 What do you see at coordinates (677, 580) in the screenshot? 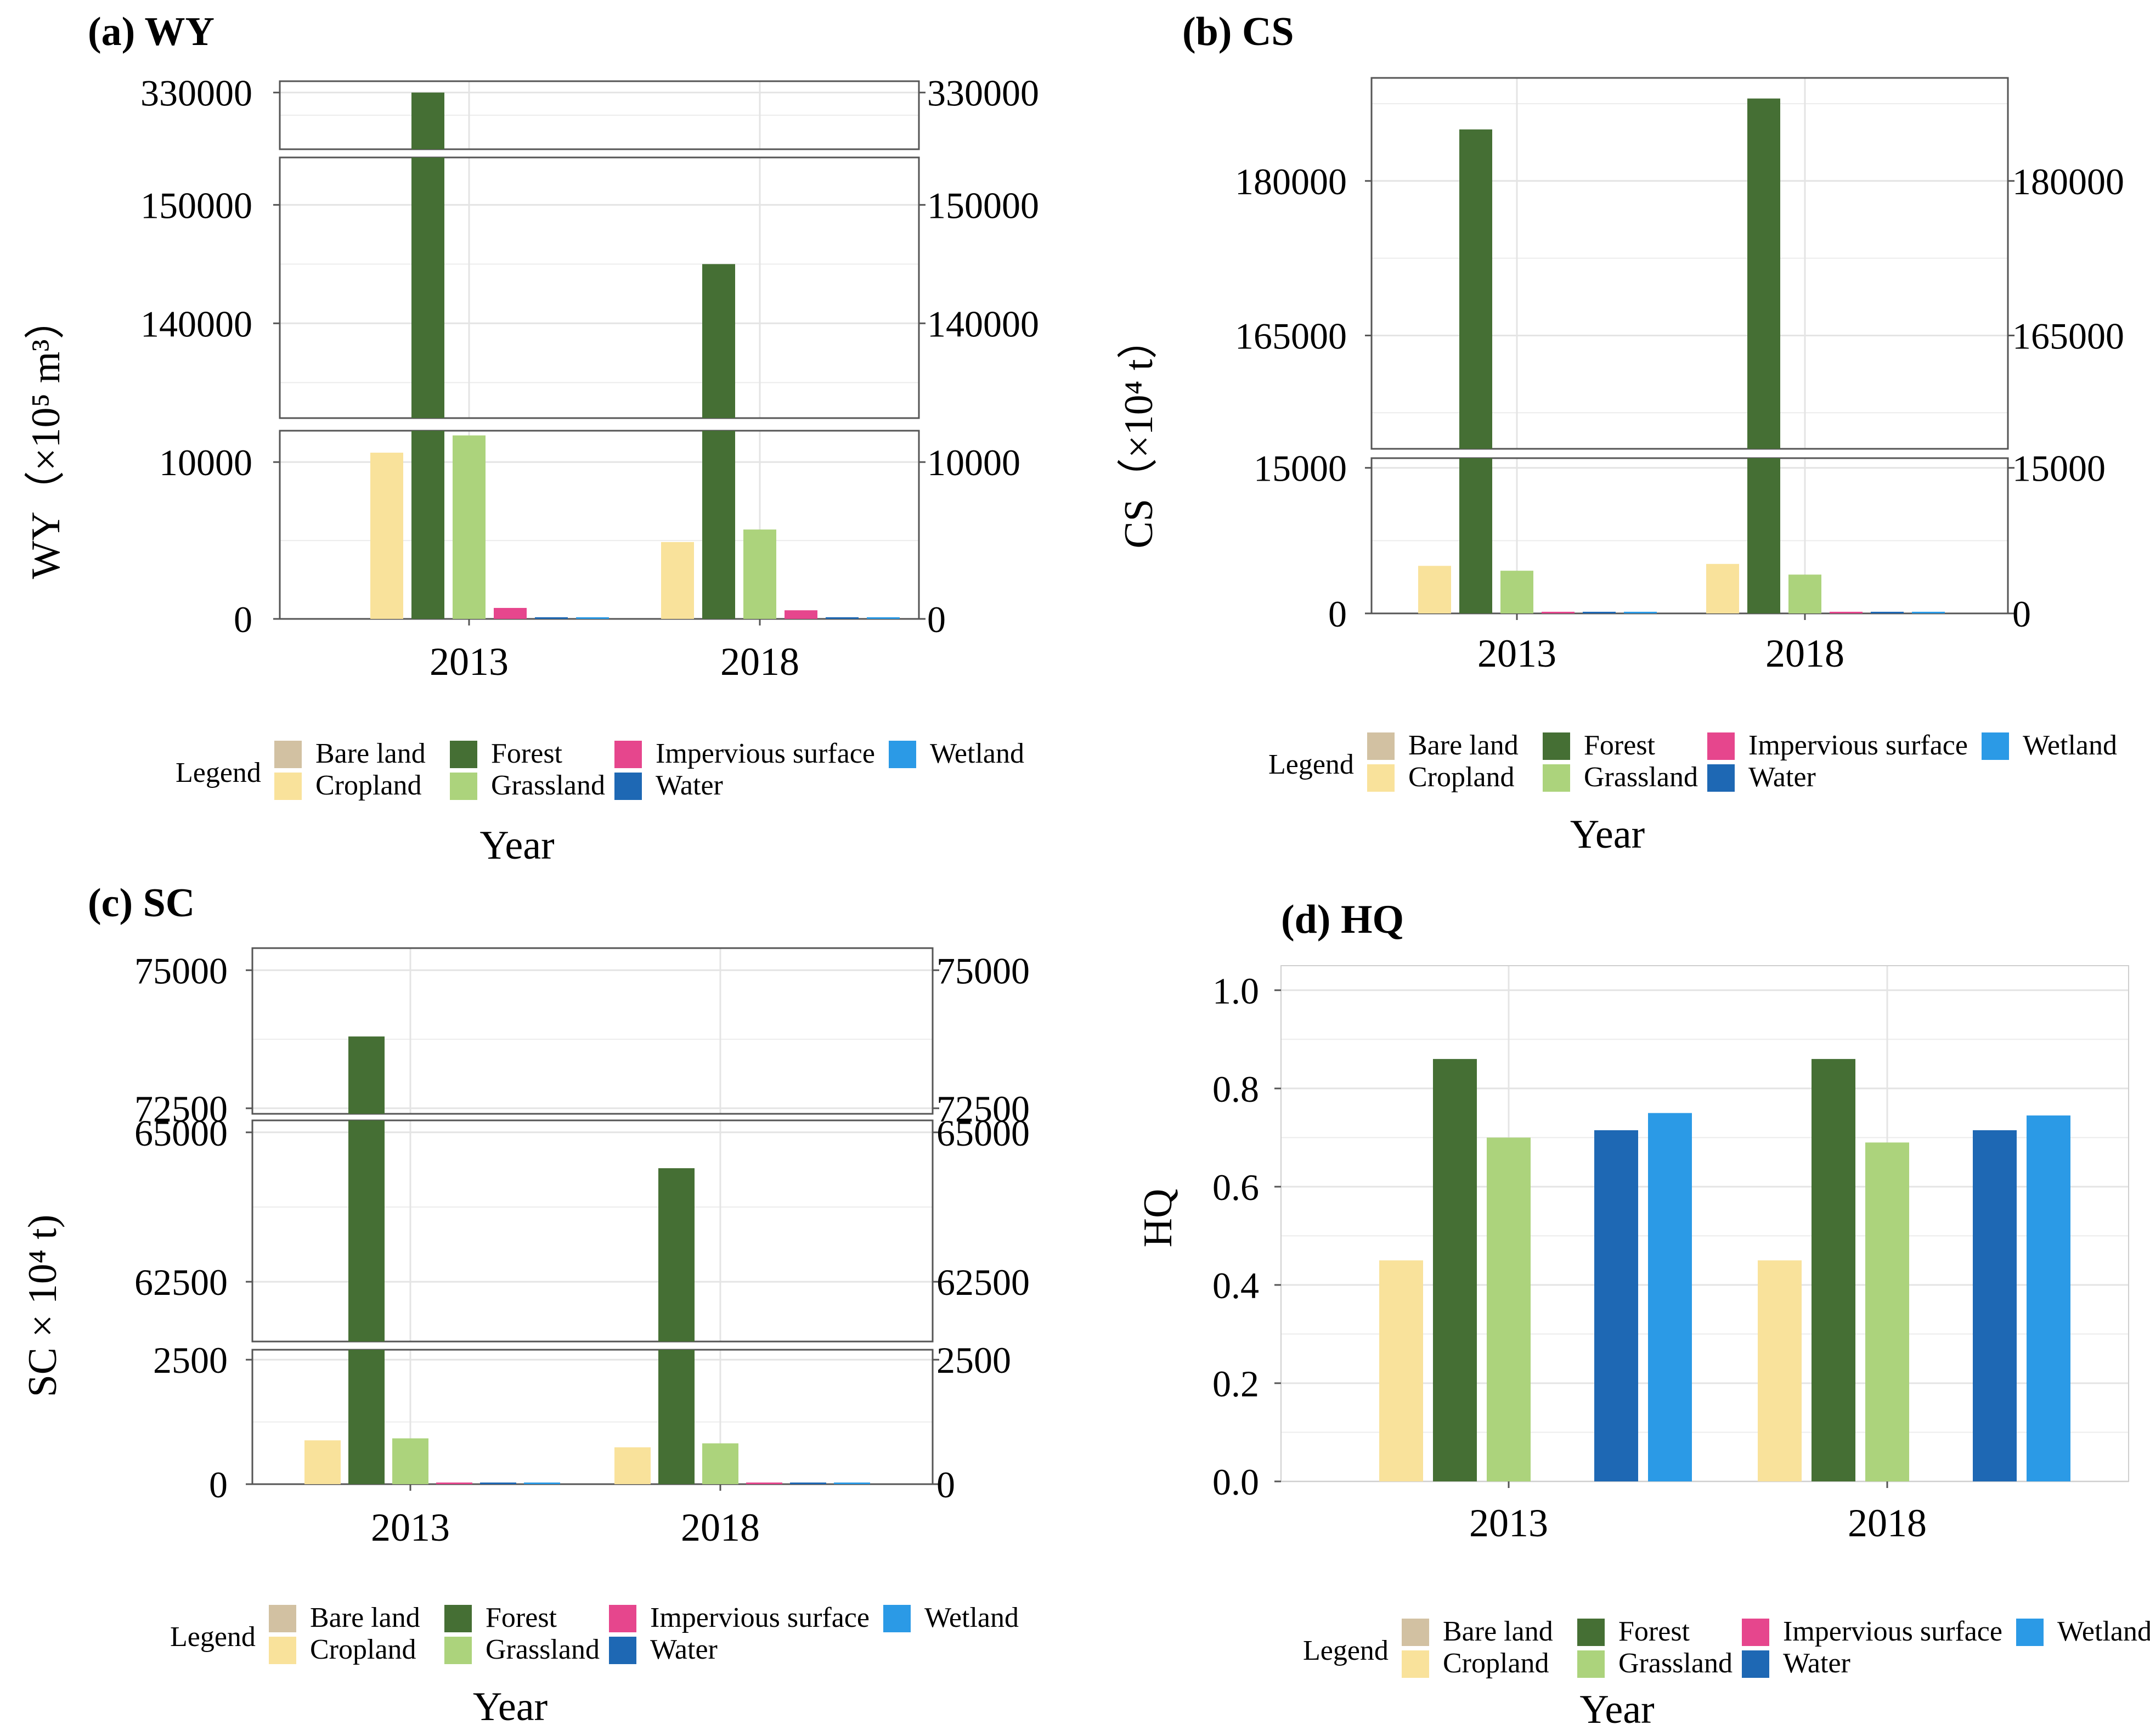
I see `bar-a-cropland-2018` at bounding box center [677, 580].